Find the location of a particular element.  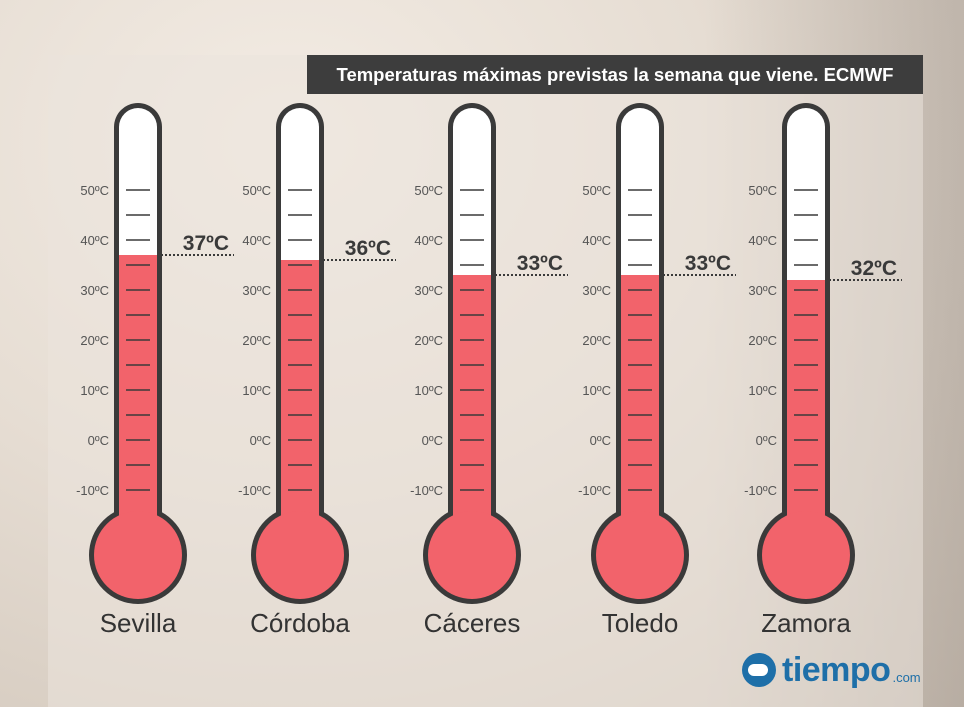

city-label: Córdoba is located at coordinates (300, 623).